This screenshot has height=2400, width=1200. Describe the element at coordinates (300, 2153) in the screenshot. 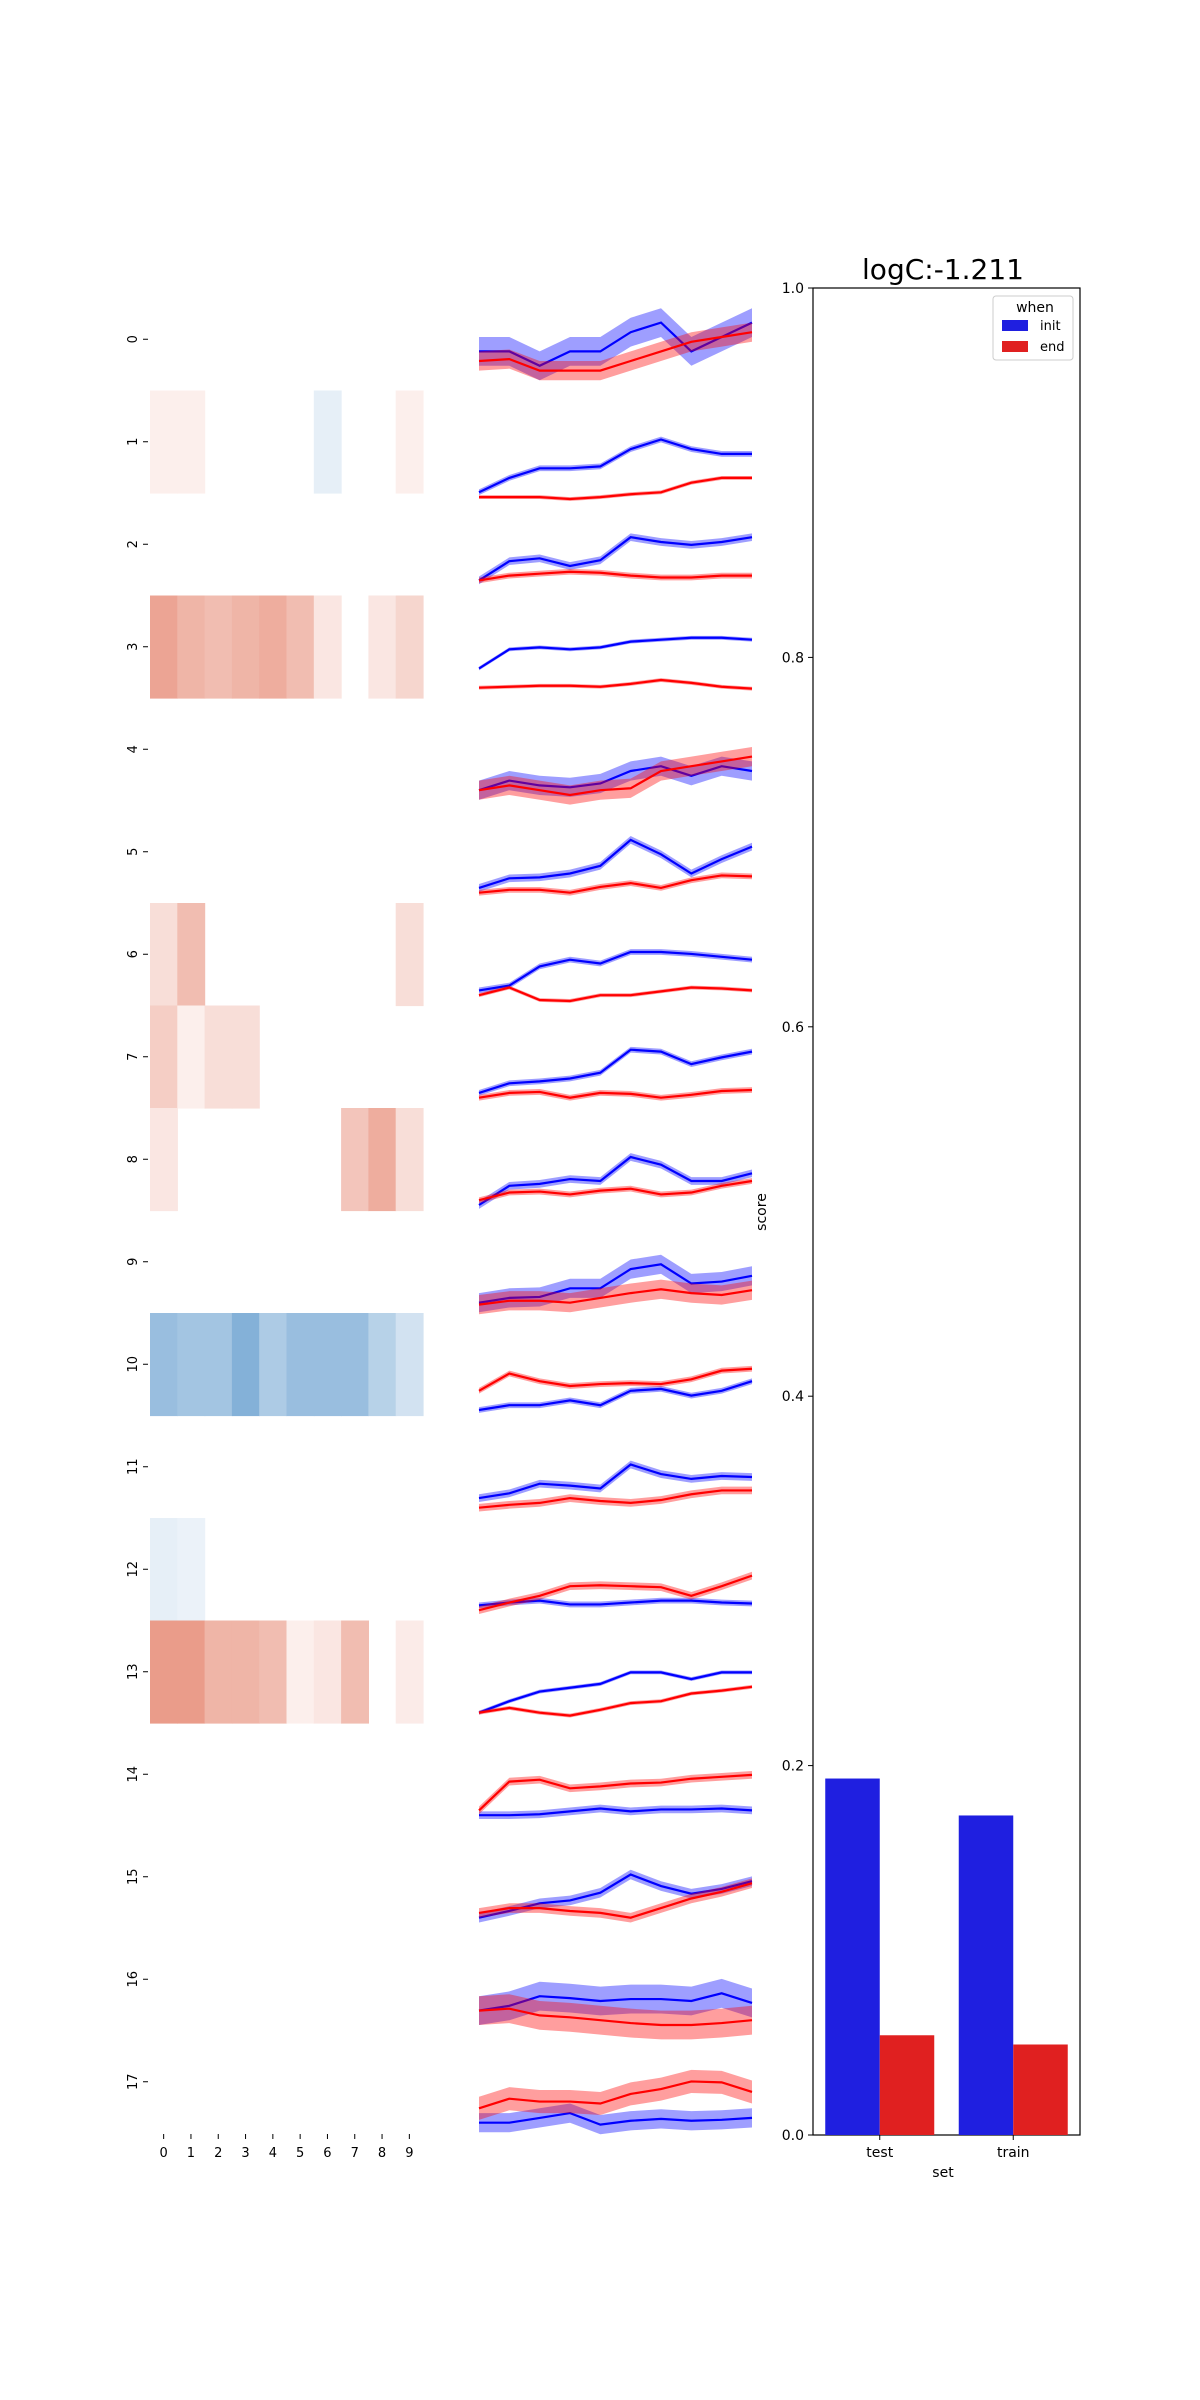

I see `heatmap-col-label: 5` at that location.